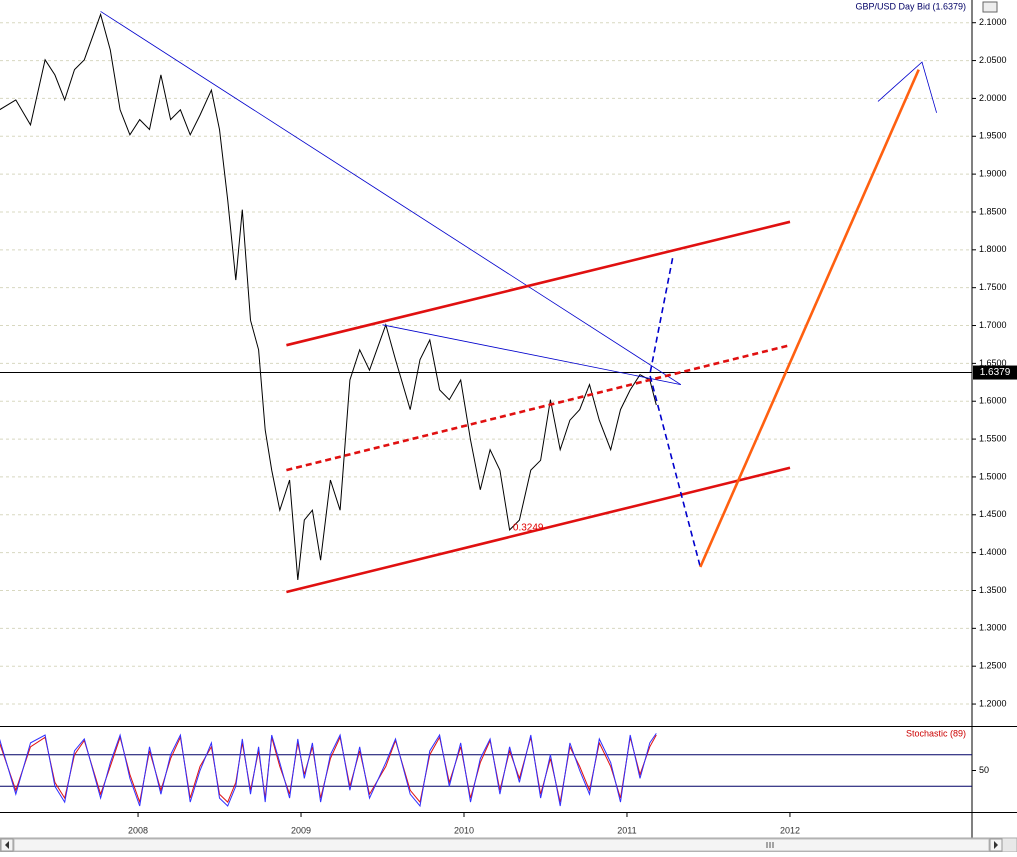  I want to click on y-tick-label: 1.9000, so click(993, 173).